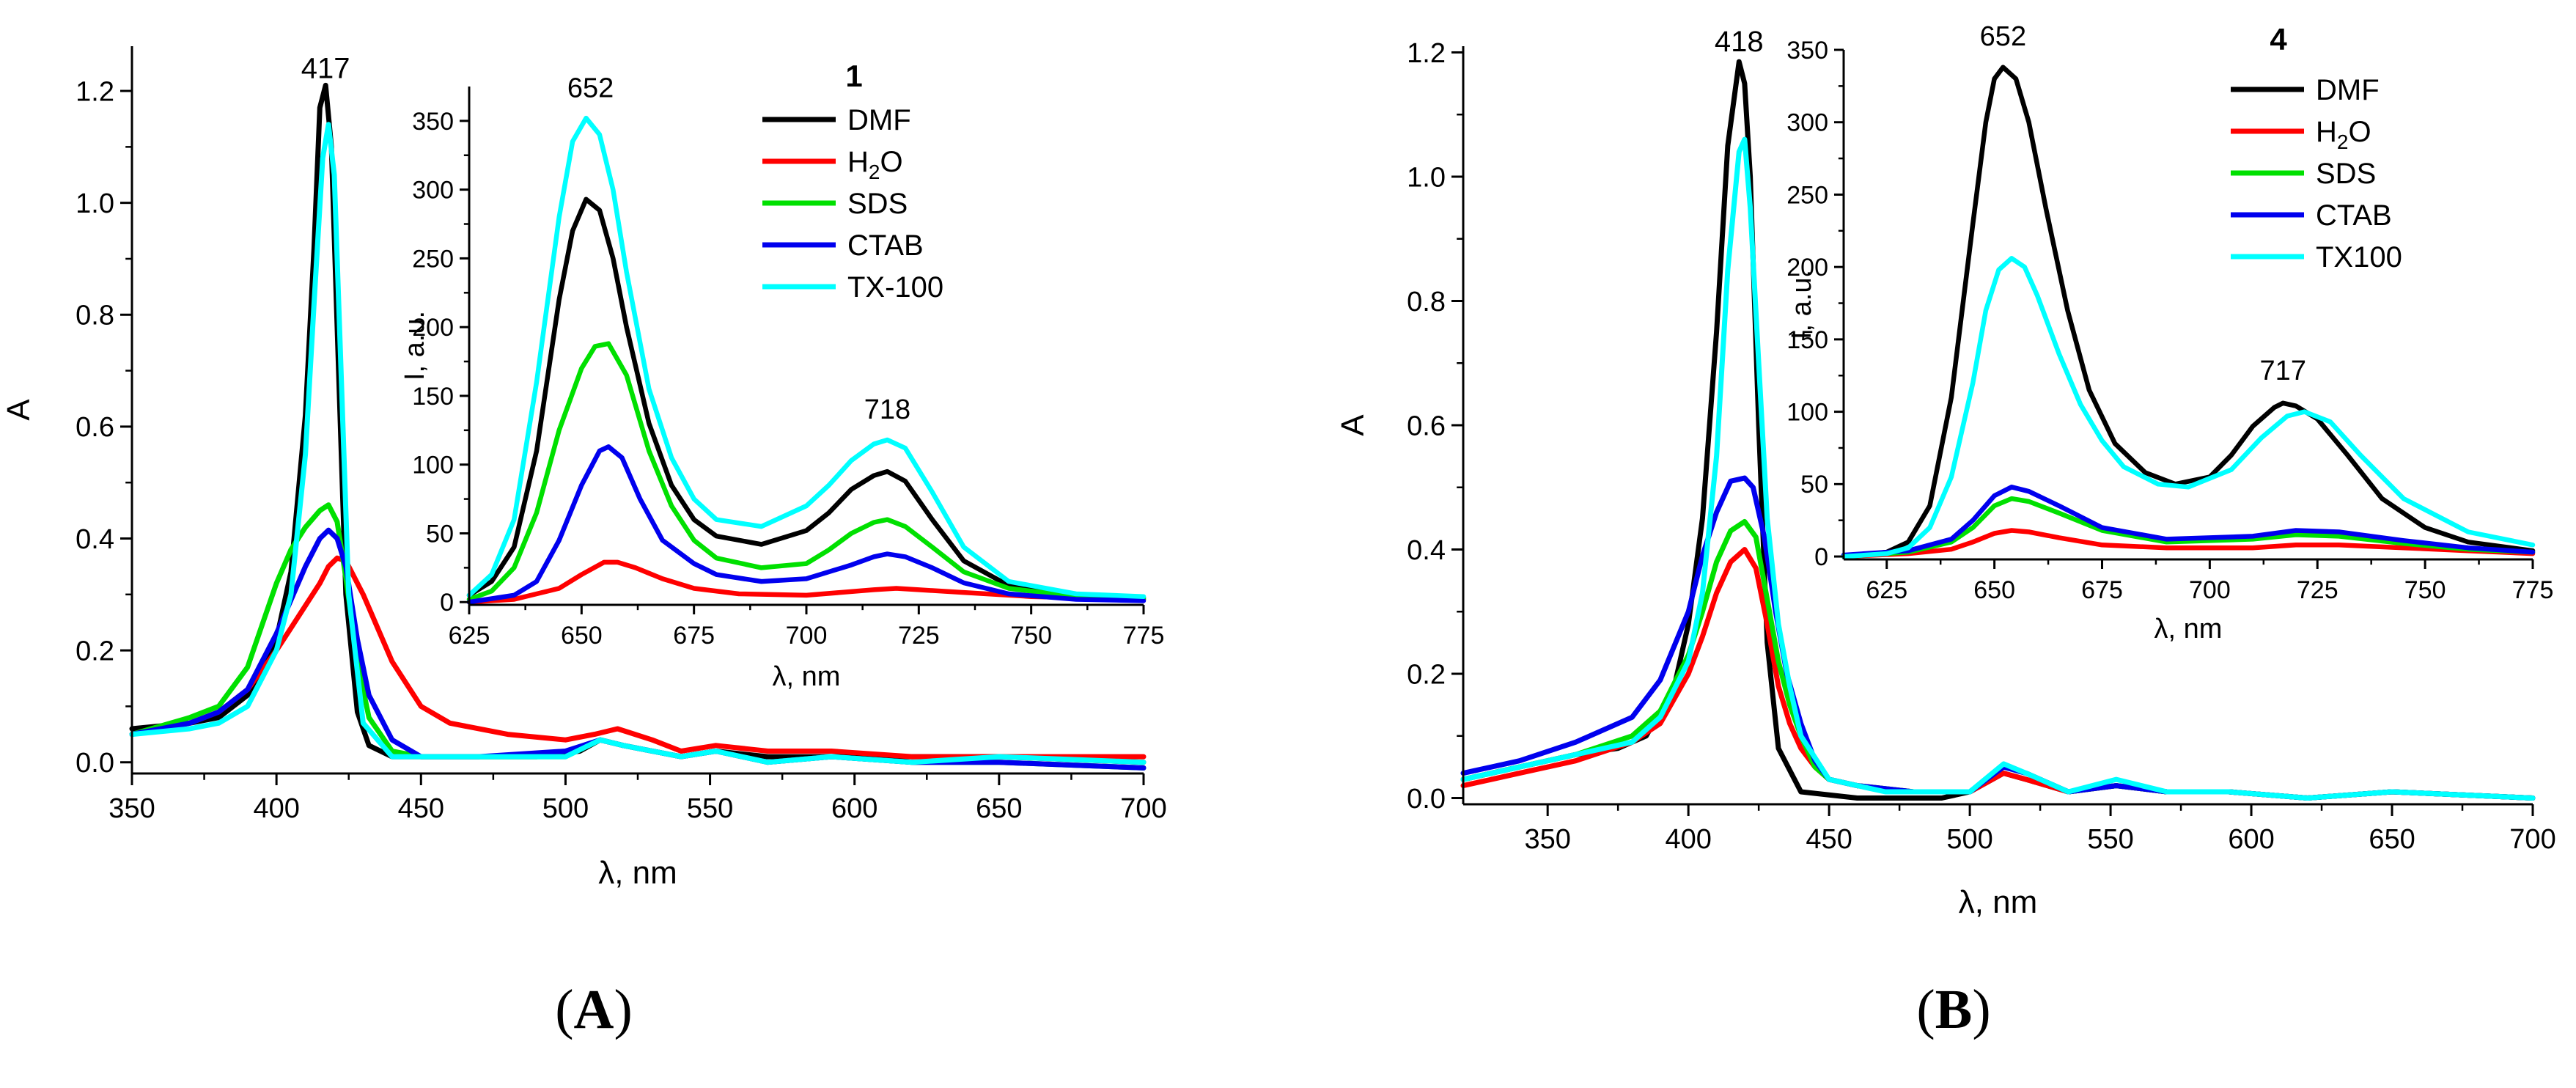 This screenshot has width=2576, height=1088. I want to click on a-inset-compound-number: 1, so click(853, 76).